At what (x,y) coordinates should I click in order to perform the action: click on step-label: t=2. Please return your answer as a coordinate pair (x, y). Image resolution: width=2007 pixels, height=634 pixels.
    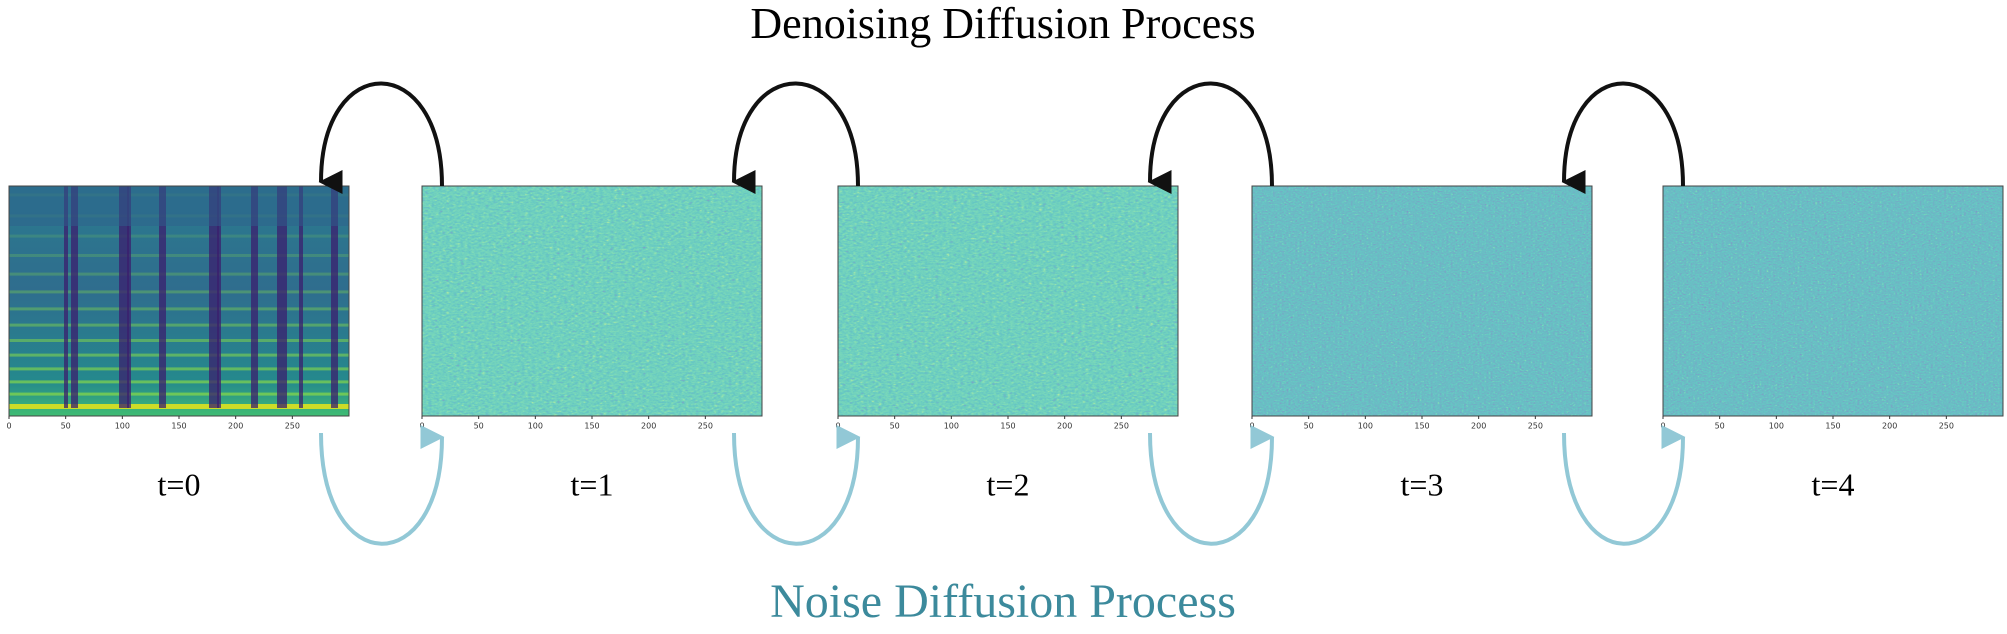
    Looking at the image, I should click on (1008, 484).